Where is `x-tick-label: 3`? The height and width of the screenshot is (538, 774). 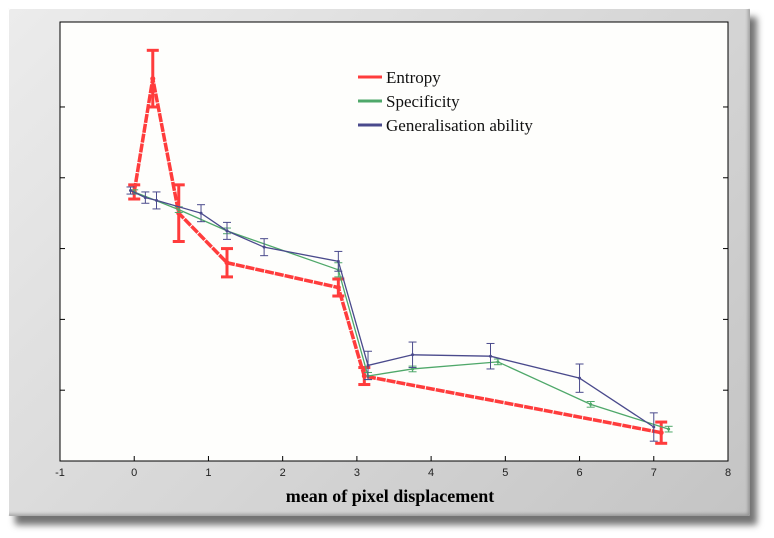 x-tick-label: 3 is located at coordinates (357, 473).